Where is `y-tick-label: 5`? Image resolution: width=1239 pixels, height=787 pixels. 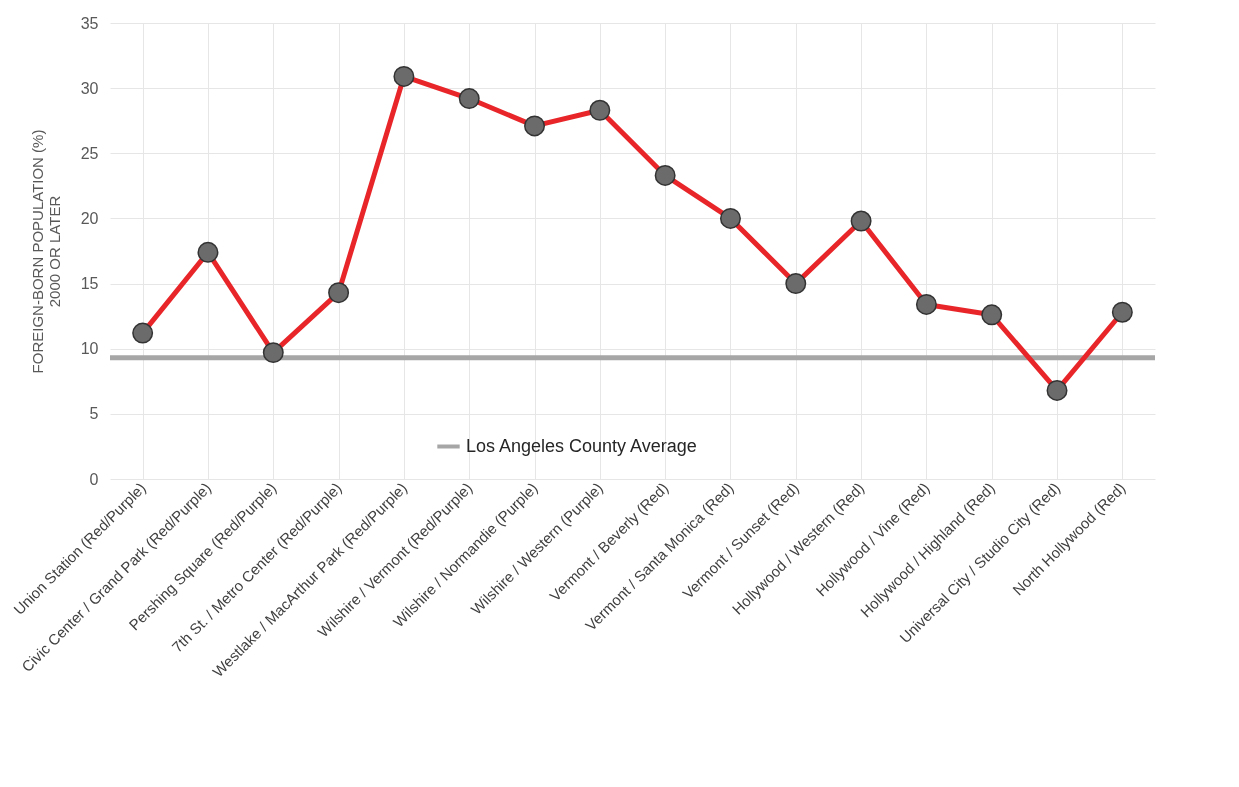 y-tick-label: 5 is located at coordinates (94, 414).